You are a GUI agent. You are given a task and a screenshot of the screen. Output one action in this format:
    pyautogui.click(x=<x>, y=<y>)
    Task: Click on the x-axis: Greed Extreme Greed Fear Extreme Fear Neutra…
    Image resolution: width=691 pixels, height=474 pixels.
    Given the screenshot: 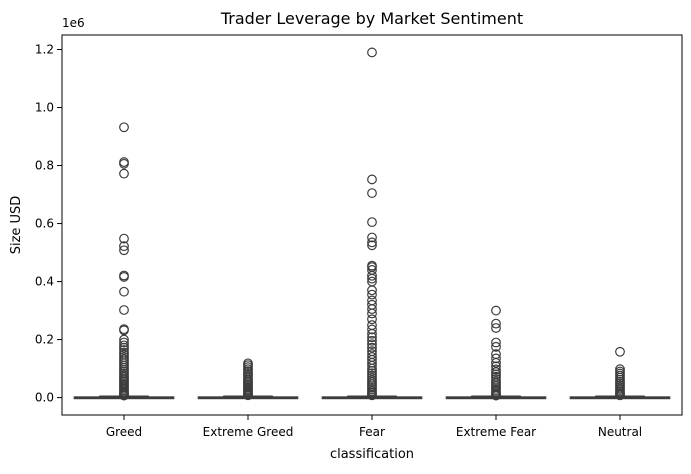 What is the action you would take?
    pyautogui.click(x=374, y=427)
    